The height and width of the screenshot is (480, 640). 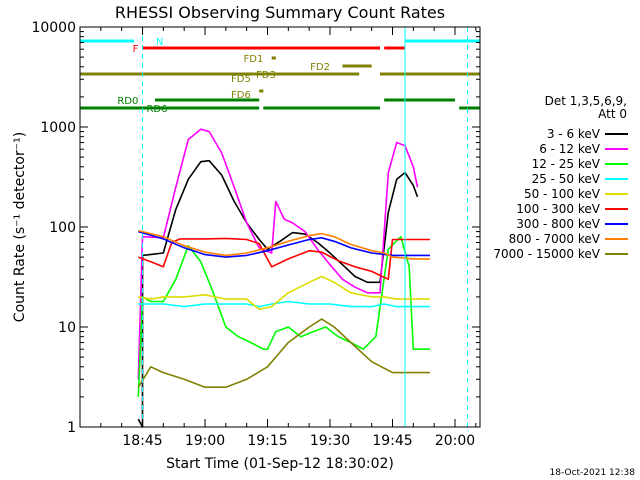 What do you see at coordinates (330, 441) in the screenshot?
I see `x-tick-label: 19:30` at bounding box center [330, 441].